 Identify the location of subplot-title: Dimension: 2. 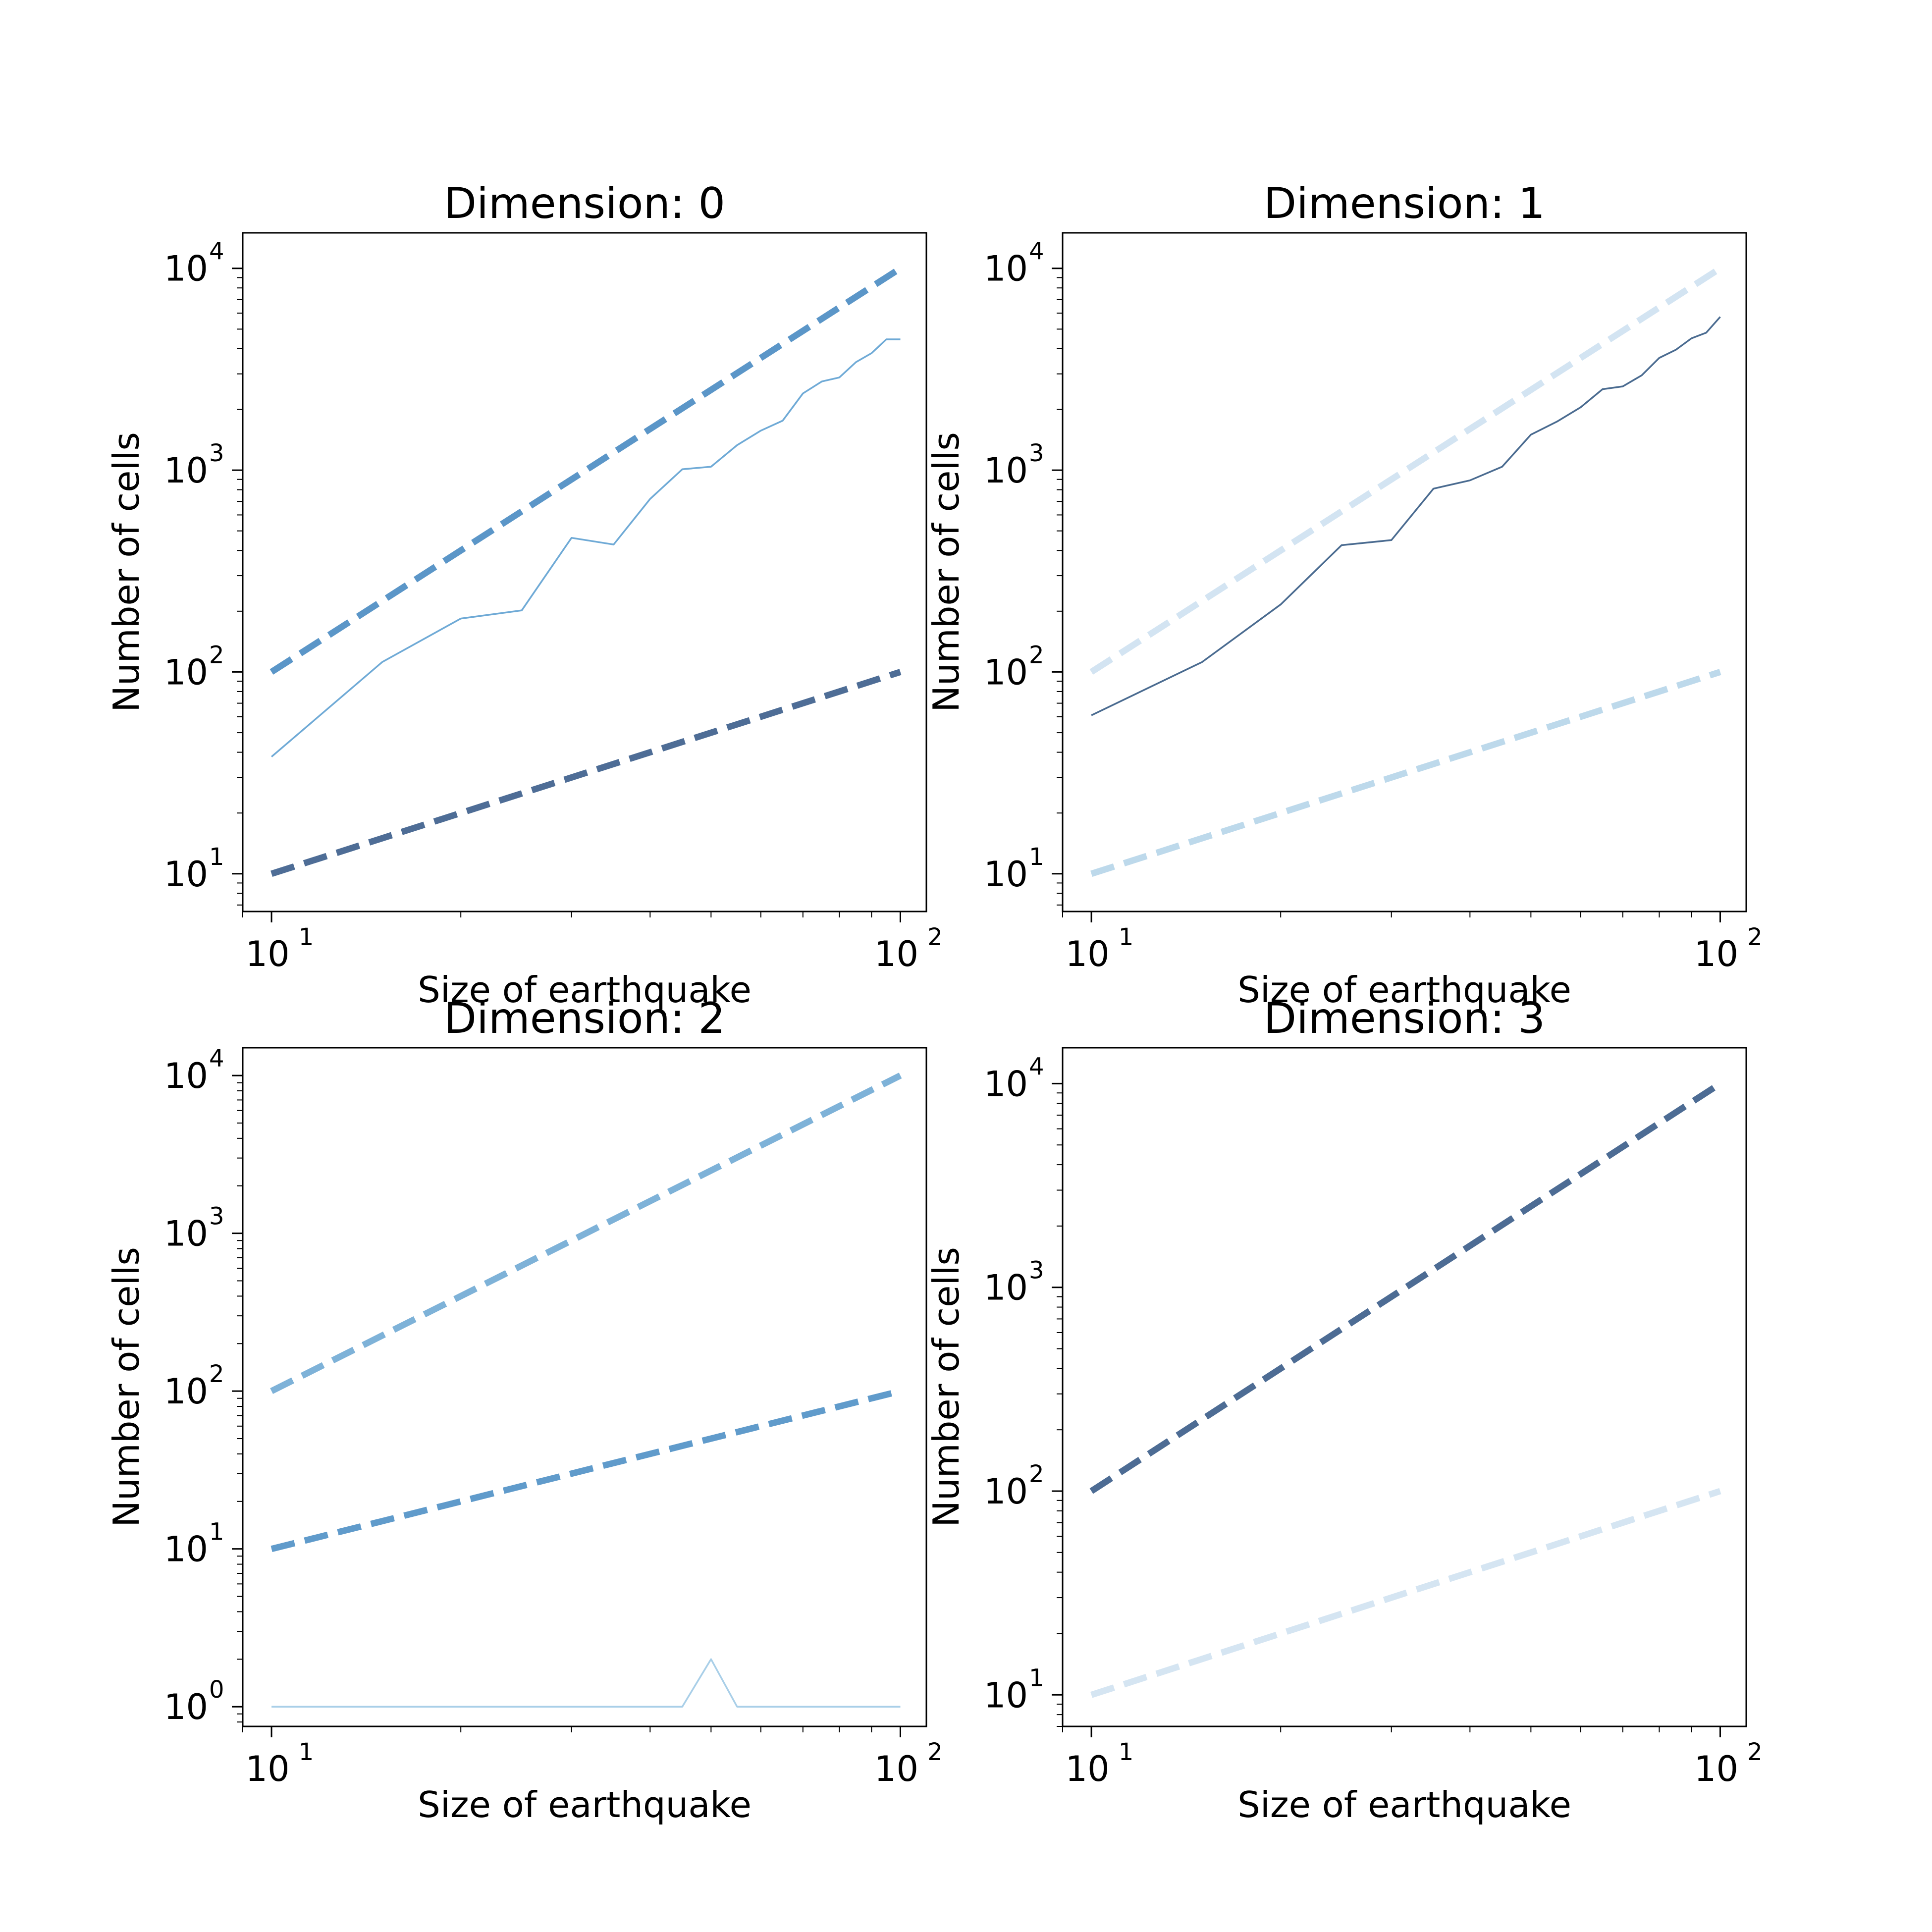
(584, 1019).